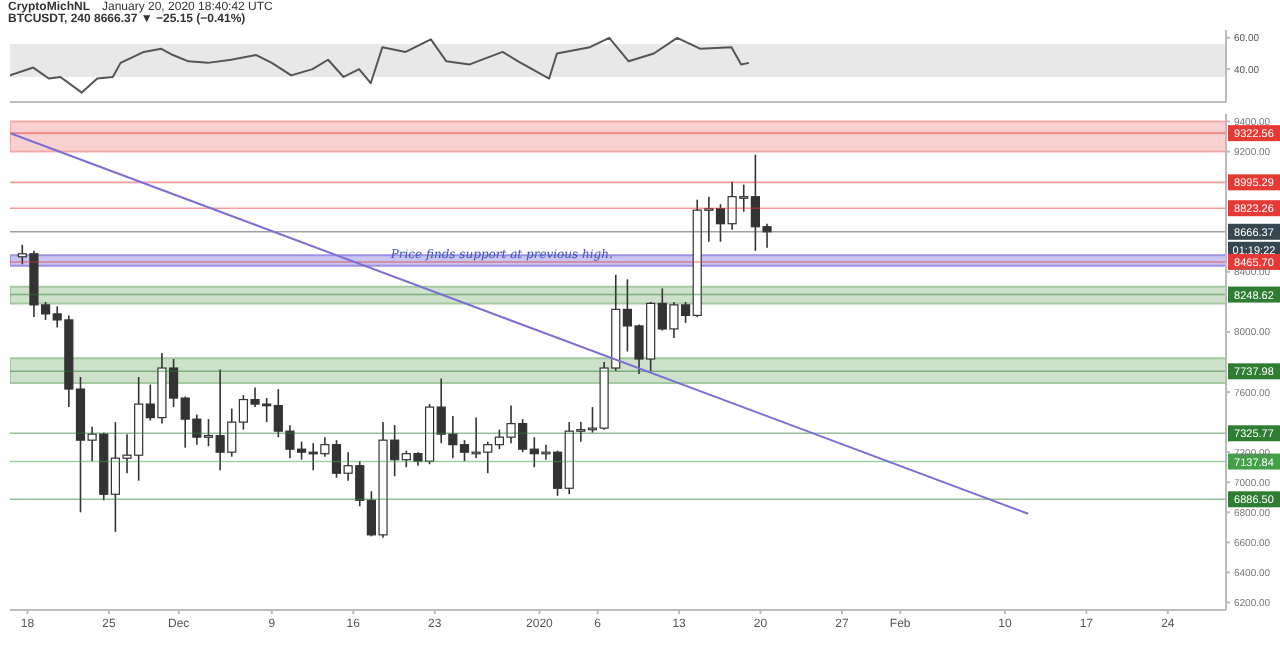 This screenshot has height=650, width=1280. Describe the element at coordinates (380, 65) in the screenshot. I see `line-series` at that location.